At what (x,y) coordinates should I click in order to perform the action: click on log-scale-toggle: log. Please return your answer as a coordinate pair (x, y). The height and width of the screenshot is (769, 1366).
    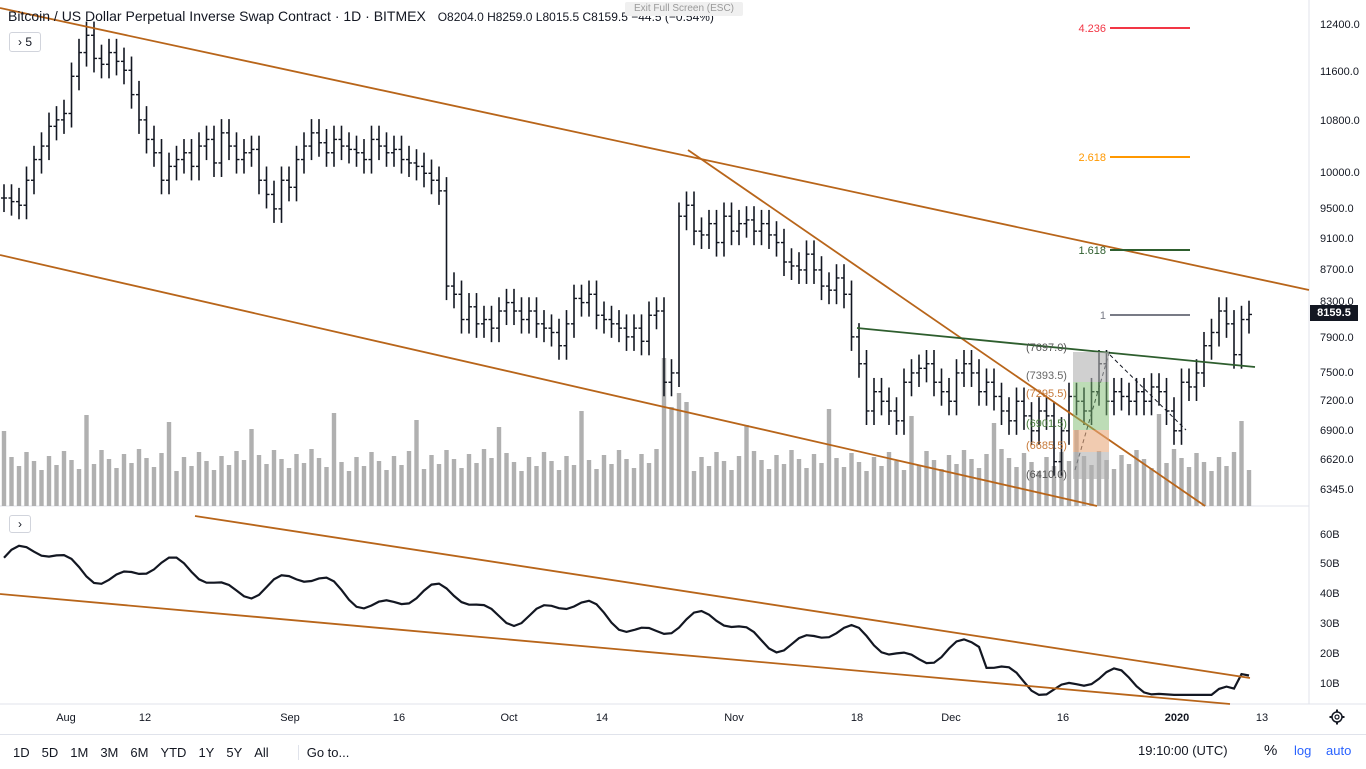
    Looking at the image, I should click on (1303, 750).